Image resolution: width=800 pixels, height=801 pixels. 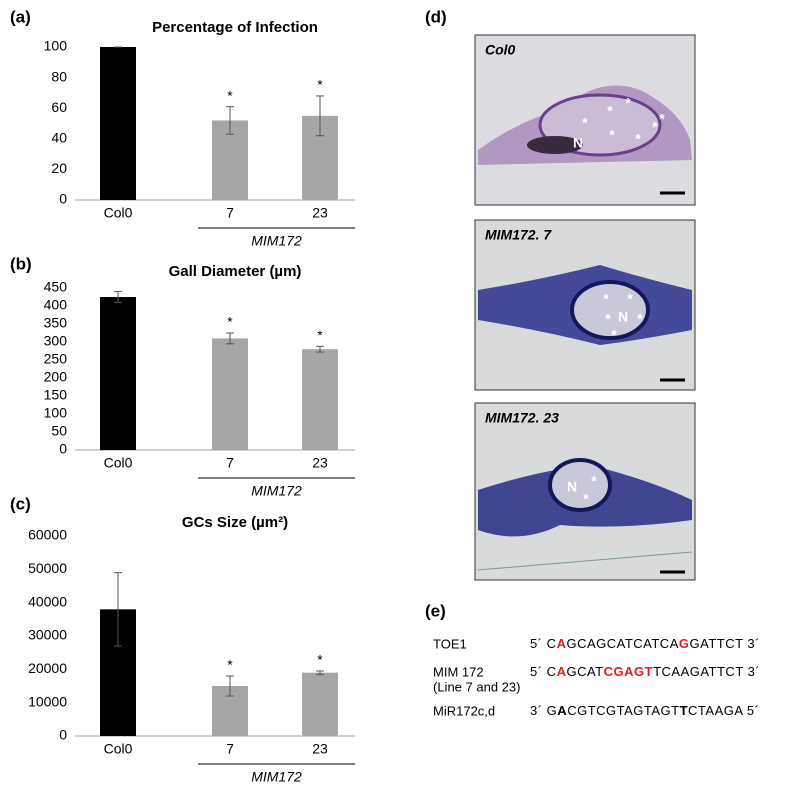 I want to click on y-tick-label: 80, so click(x=59, y=76).